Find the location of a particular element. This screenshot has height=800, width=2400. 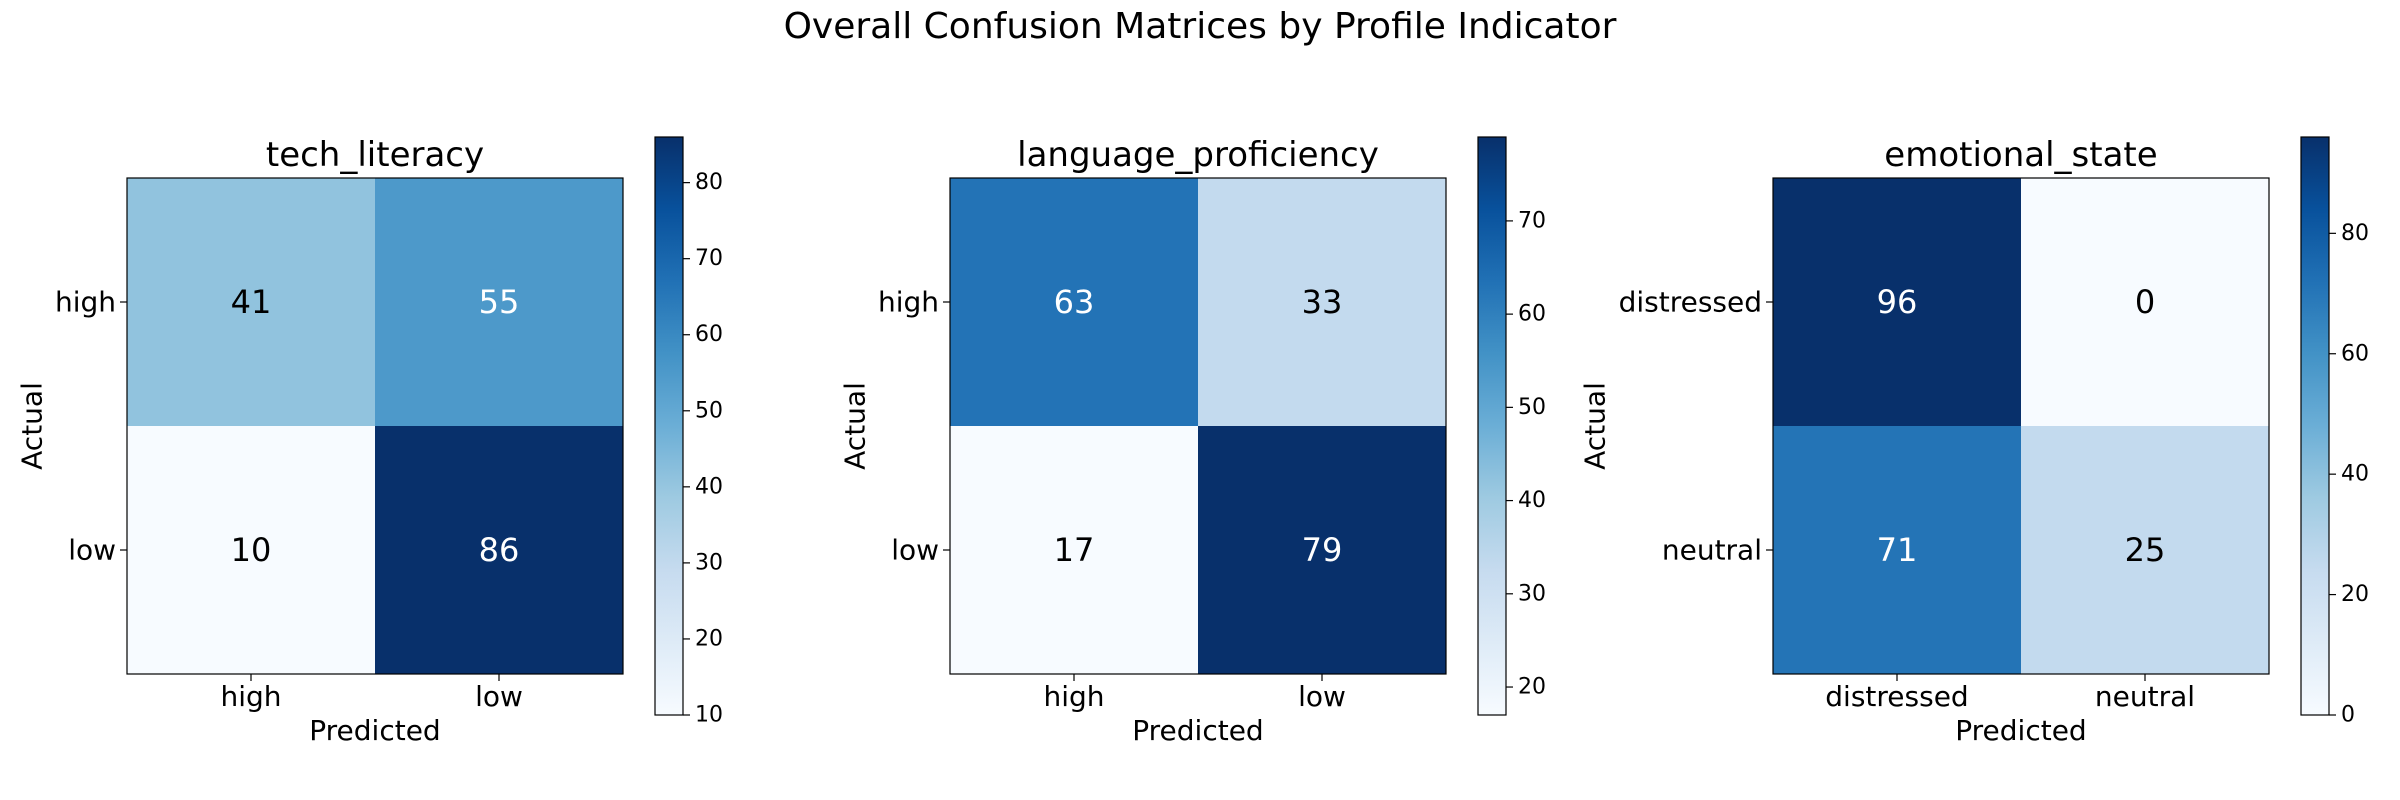

cell-value-label: 10 is located at coordinates (251, 550).